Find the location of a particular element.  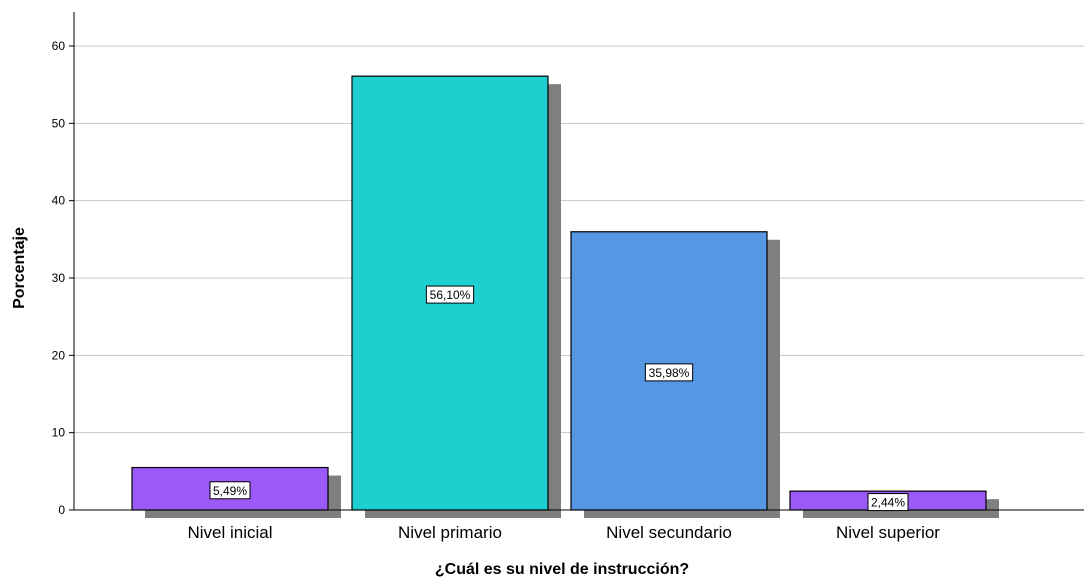

data-label: 2,44% is located at coordinates (888, 503).